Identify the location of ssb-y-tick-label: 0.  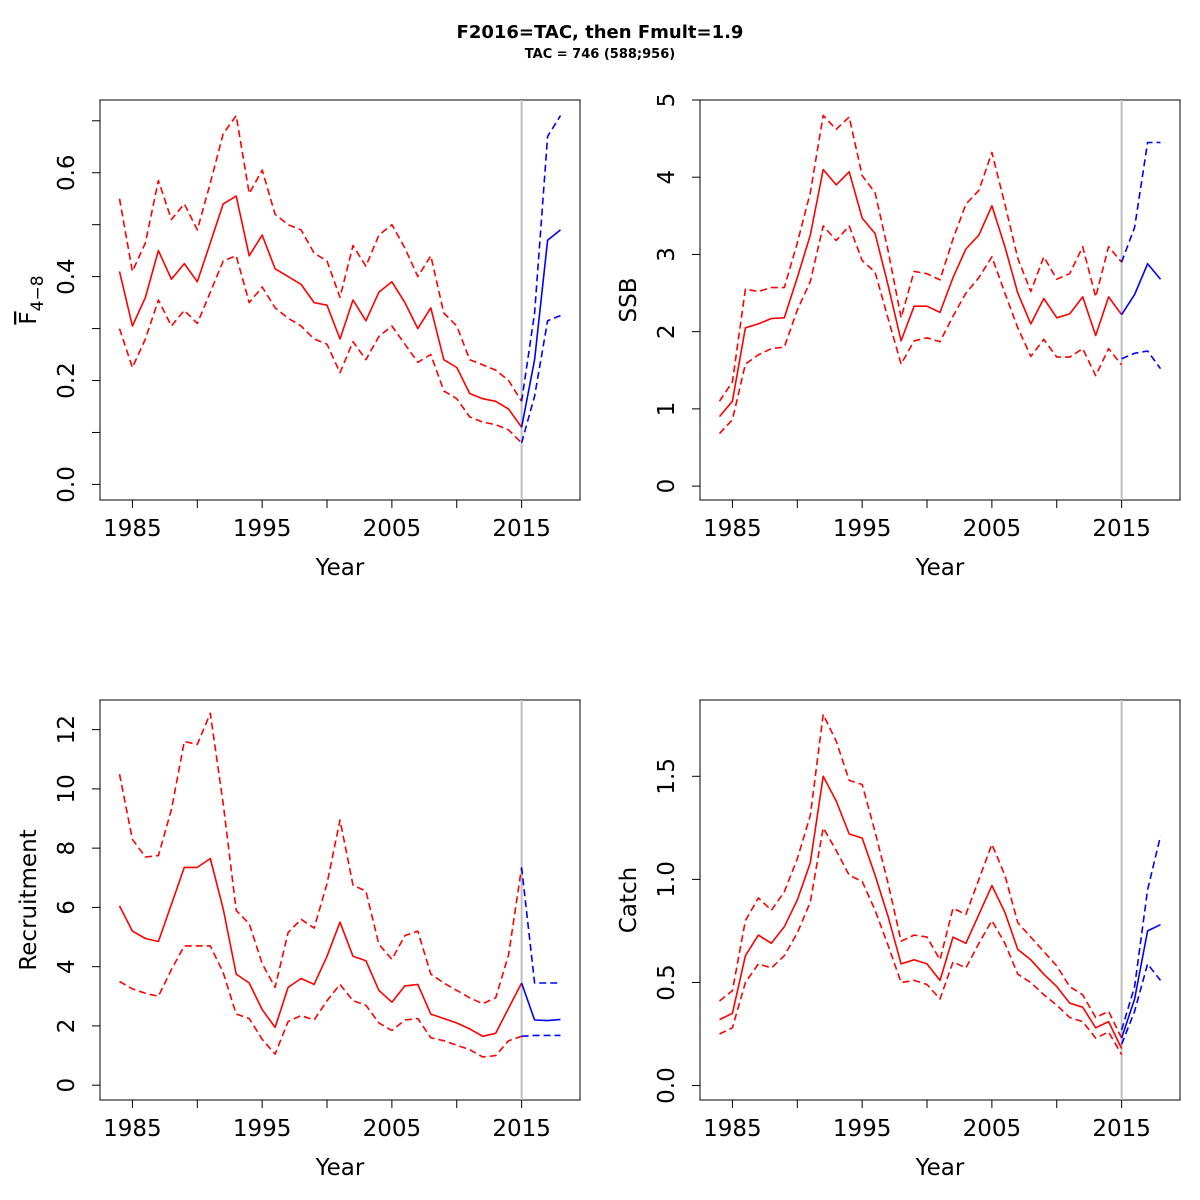
(667, 486).